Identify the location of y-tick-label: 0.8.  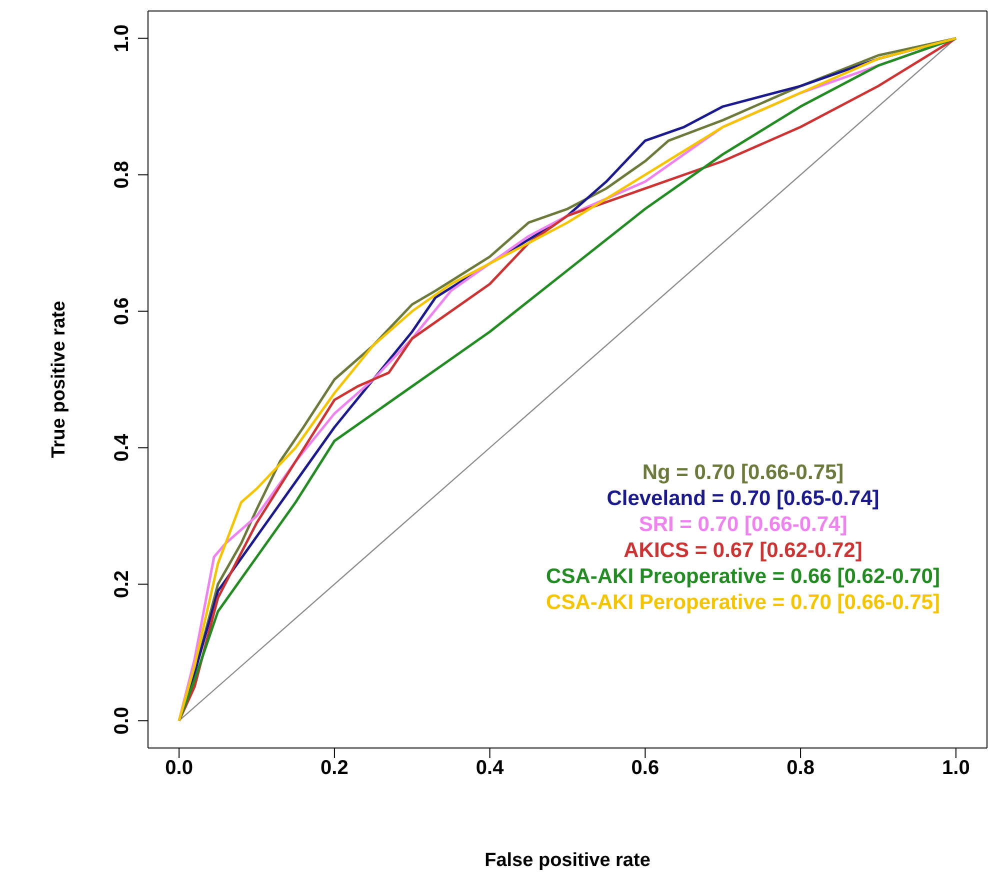
(122, 174).